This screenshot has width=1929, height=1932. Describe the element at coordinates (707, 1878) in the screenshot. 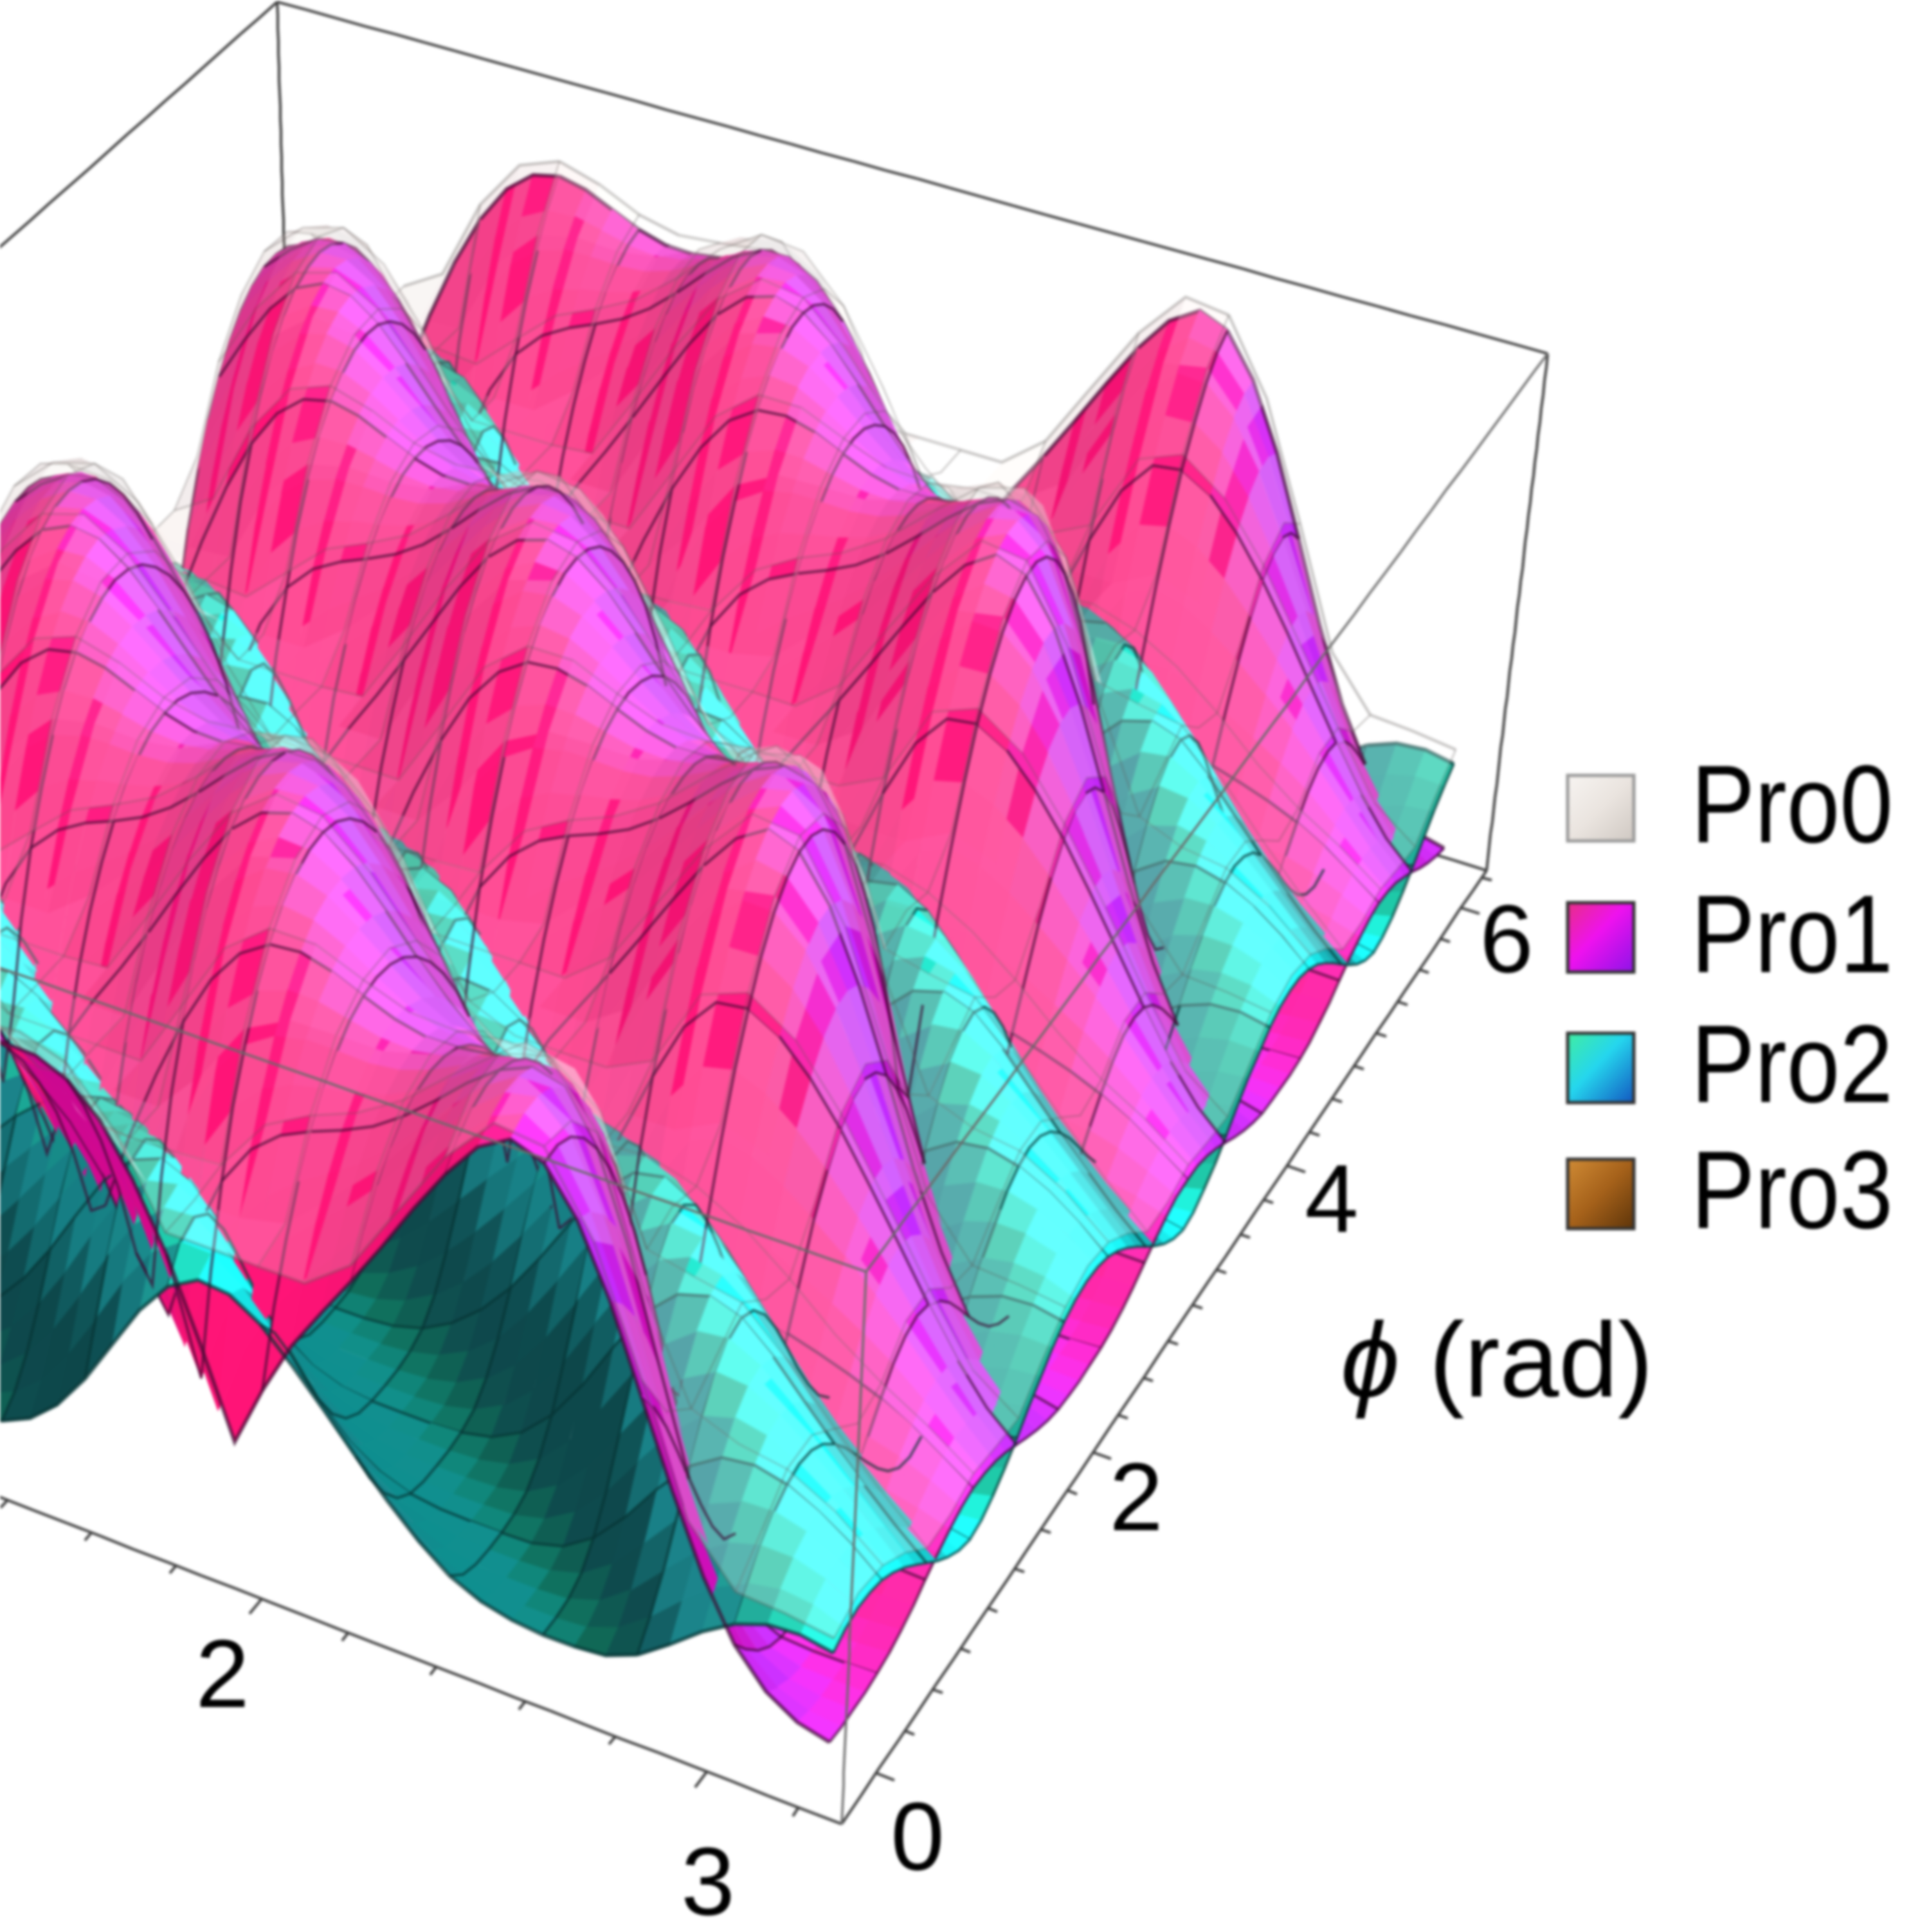

I see `svg-text: 3` at that location.